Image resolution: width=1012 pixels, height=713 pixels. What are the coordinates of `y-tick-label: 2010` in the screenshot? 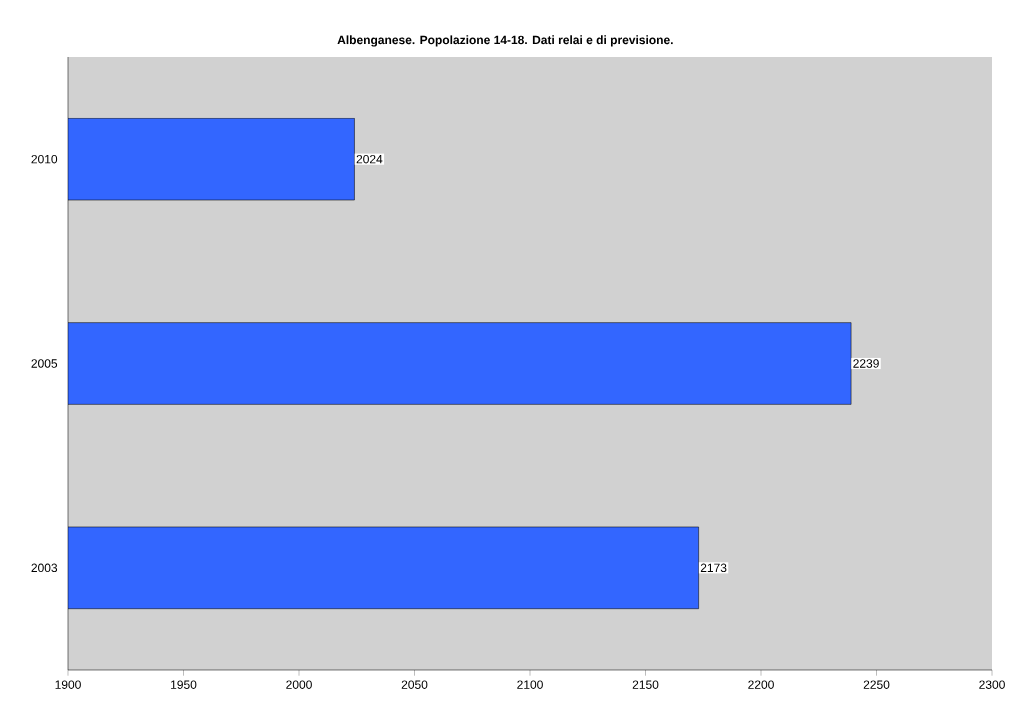 It's located at (44, 159).